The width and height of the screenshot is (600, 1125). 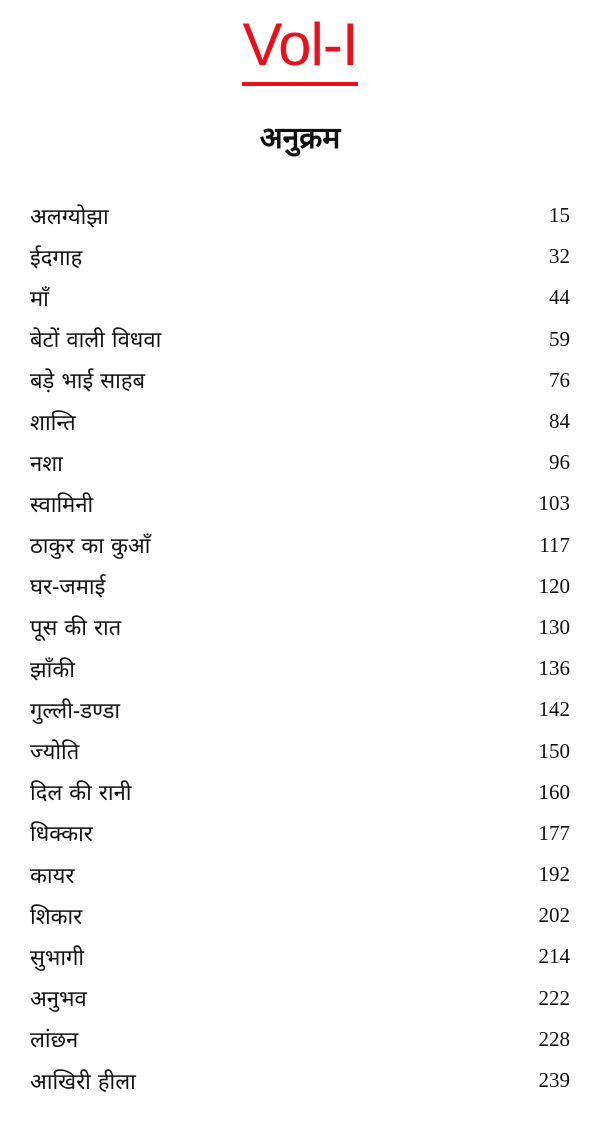 What do you see at coordinates (55, 753) in the screenshot?
I see `entry-title: ज्योति` at bounding box center [55, 753].